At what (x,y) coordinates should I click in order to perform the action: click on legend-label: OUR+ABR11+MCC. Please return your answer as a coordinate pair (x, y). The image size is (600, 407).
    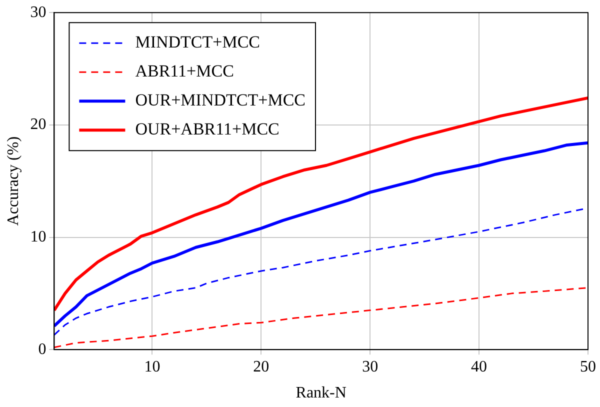
    Looking at the image, I should click on (207, 129).